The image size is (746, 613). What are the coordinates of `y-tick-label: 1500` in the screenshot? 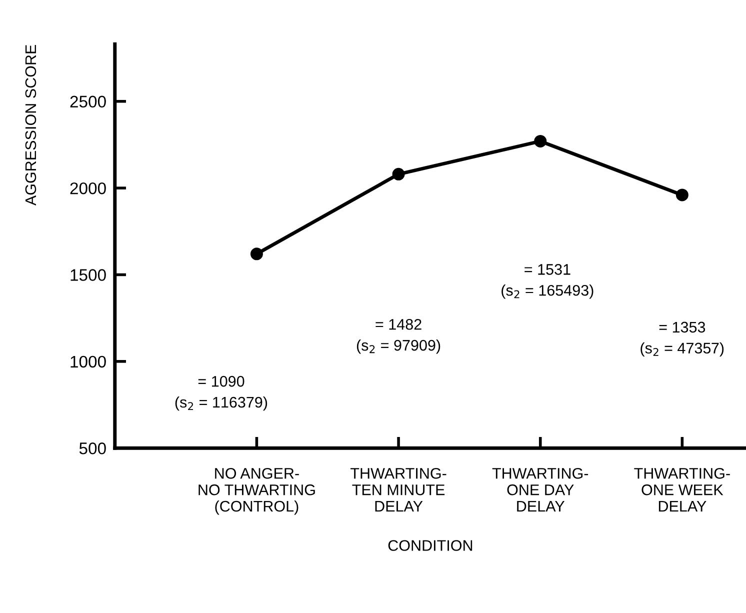 It's located at (88, 275).